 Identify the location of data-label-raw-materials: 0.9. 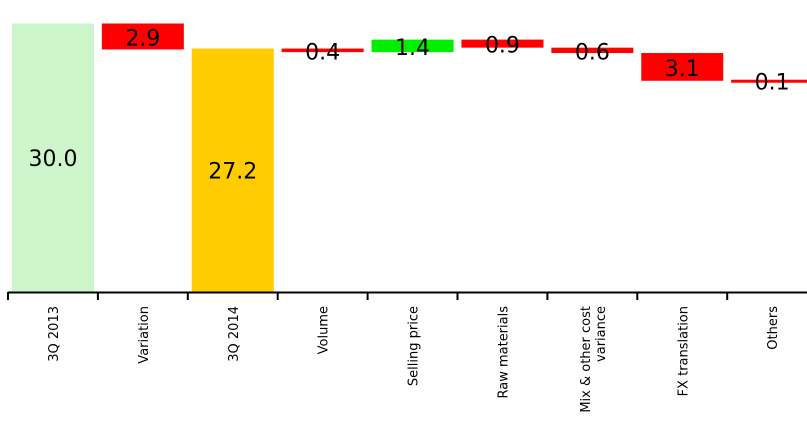
(502, 46).